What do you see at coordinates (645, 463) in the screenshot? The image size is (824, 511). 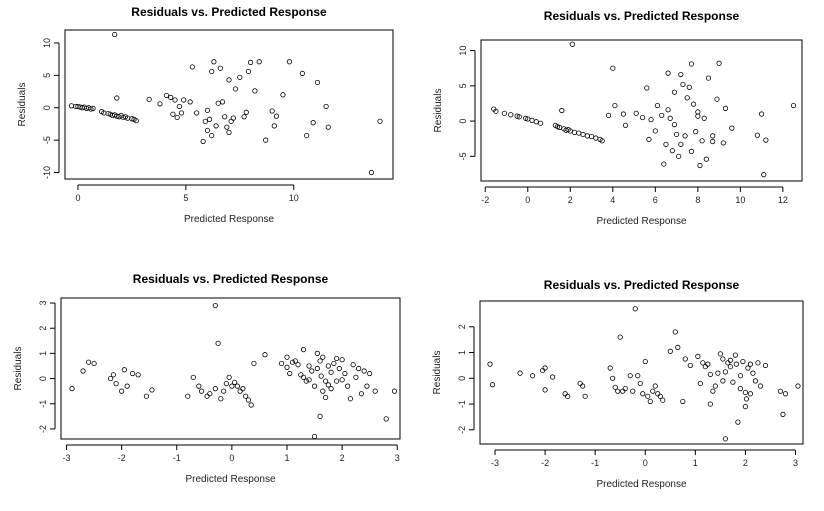 I see `x-tick-label: 0` at bounding box center [645, 463].